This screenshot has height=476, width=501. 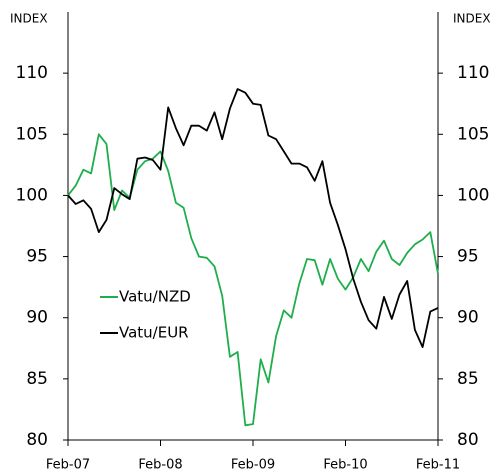 I want to click on x-tick-label: Feb-08, so click(x=160, y=465).